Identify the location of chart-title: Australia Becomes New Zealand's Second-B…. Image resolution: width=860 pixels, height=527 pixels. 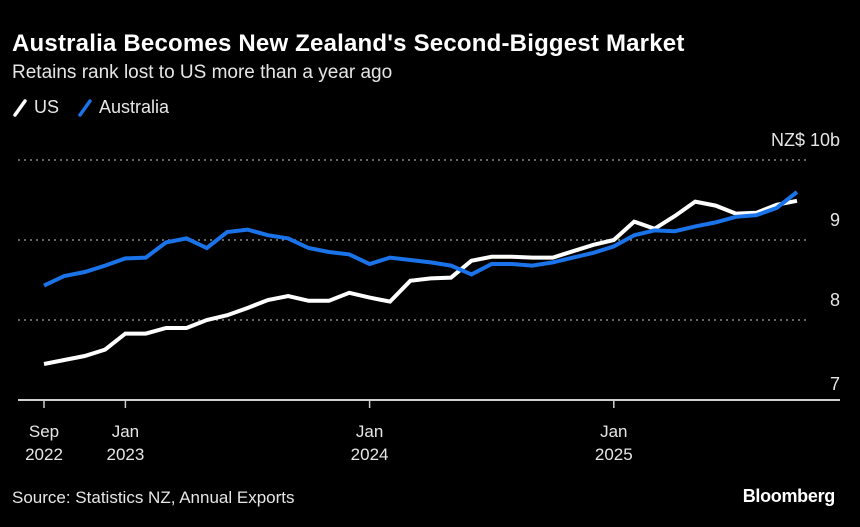
(348, 43).